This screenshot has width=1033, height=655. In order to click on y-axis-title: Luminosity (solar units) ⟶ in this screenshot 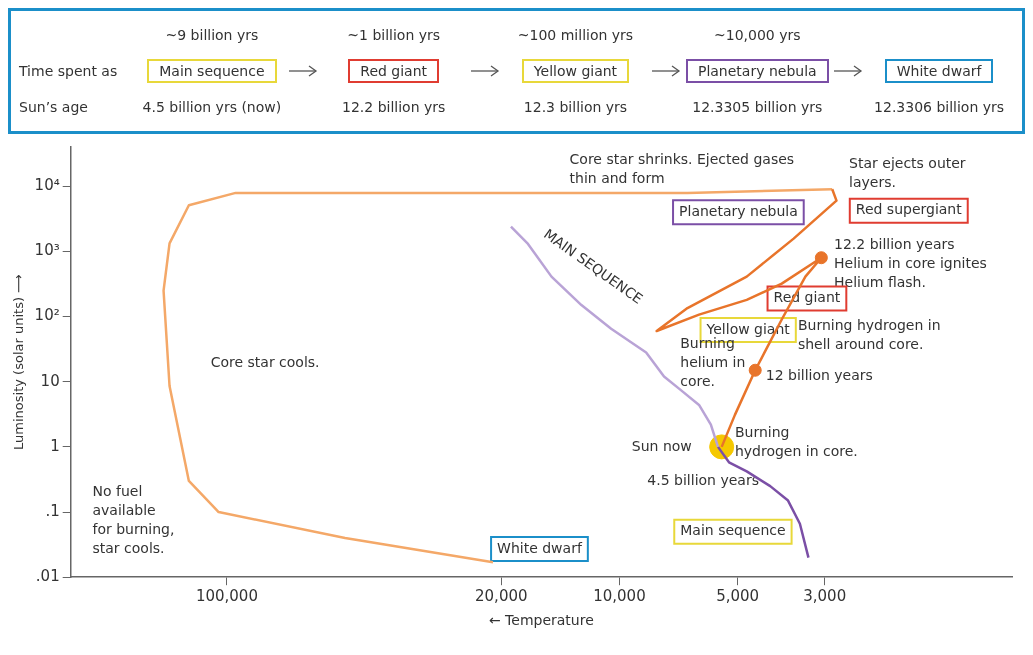, I will do `click(19, 362)`.